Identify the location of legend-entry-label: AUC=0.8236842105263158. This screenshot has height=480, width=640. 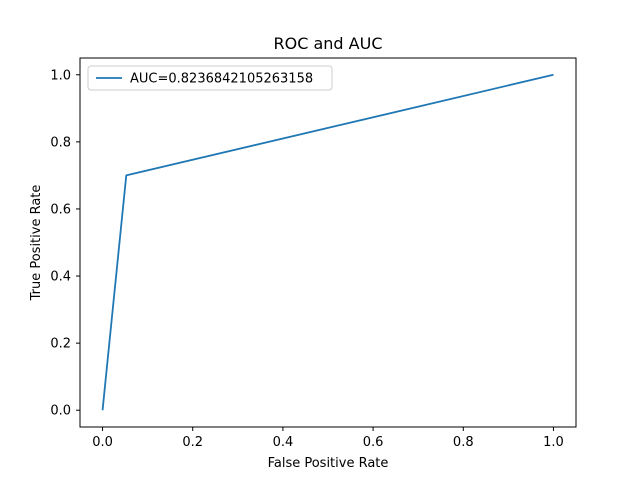
(221, 79).